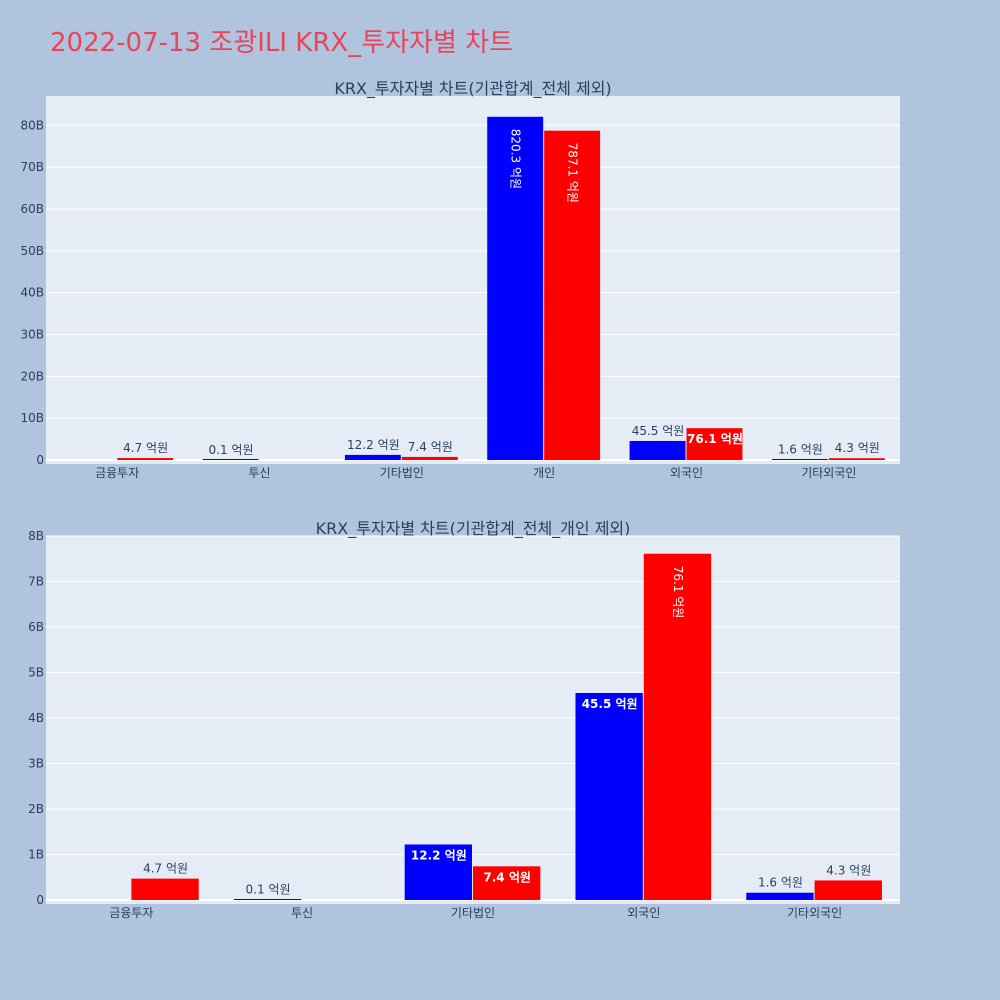  What do you see at coordinates (610, 704) in the screenshot?
I see `chart2-data-label: 45.5 억원` at bounding box center [610, 704].